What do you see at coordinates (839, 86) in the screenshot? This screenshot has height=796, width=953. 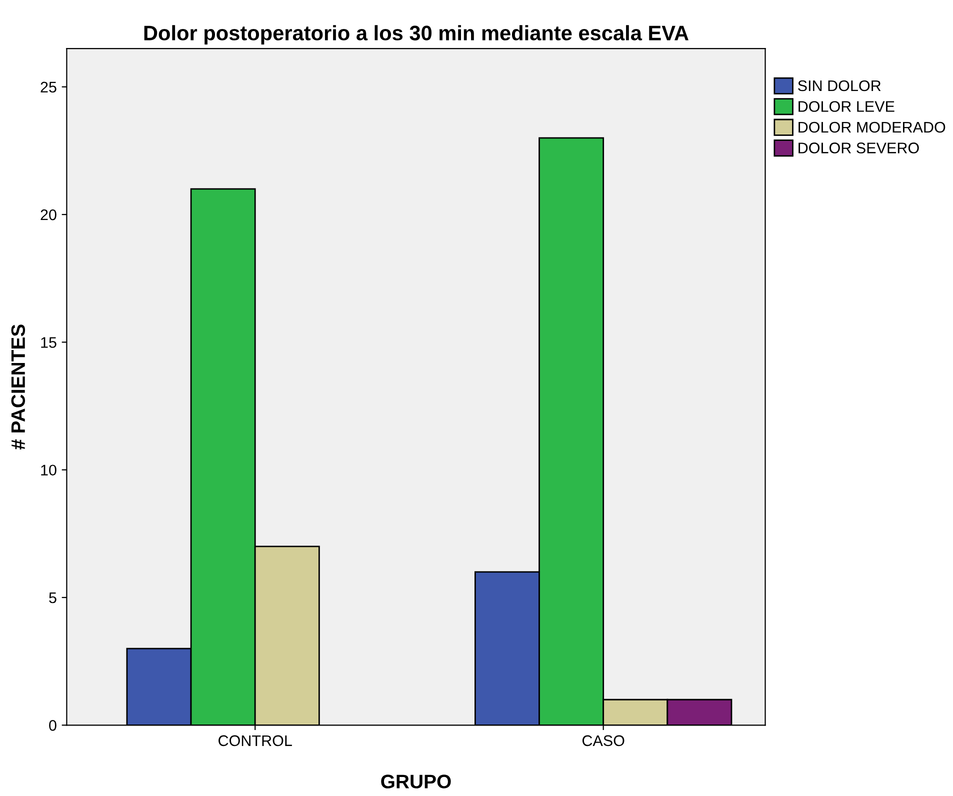 I see `legend-label: SIN DOLOR` at bounding box center [839, 86].